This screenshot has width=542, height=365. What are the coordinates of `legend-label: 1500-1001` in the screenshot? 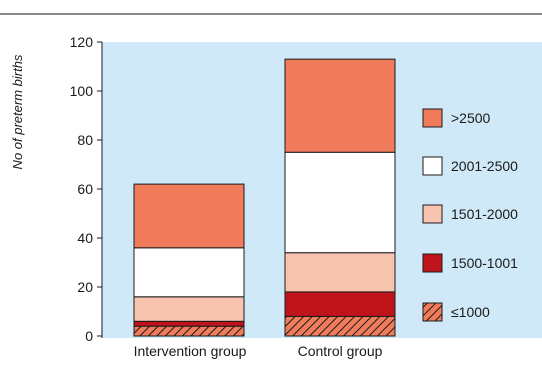 It's located at (484, 263).